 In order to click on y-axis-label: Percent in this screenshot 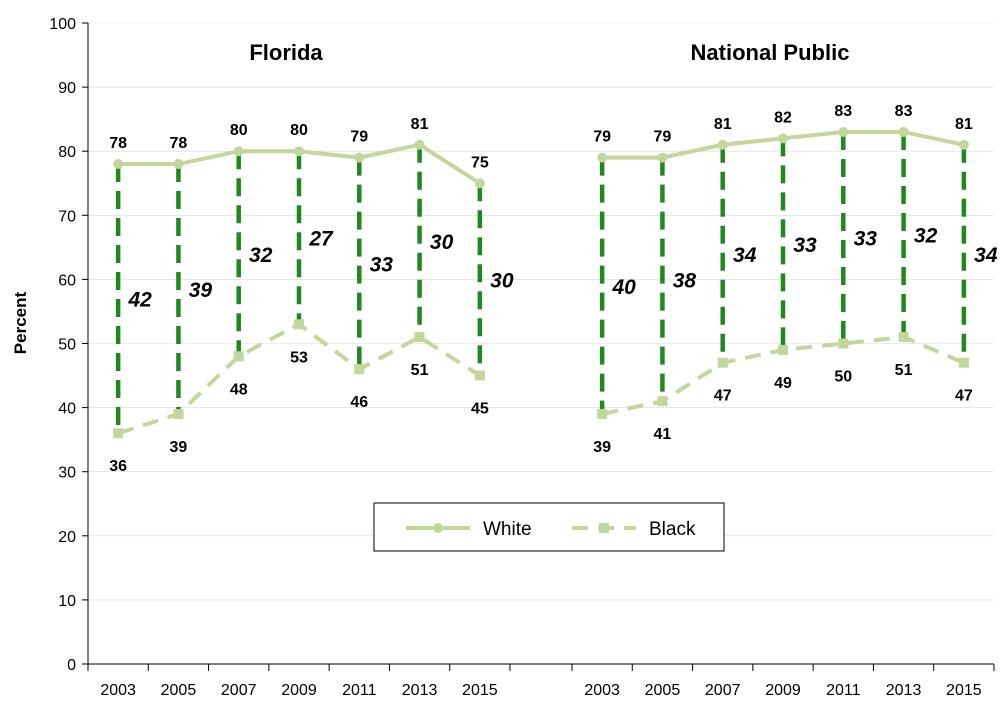, I will do `click(20, 322)`.